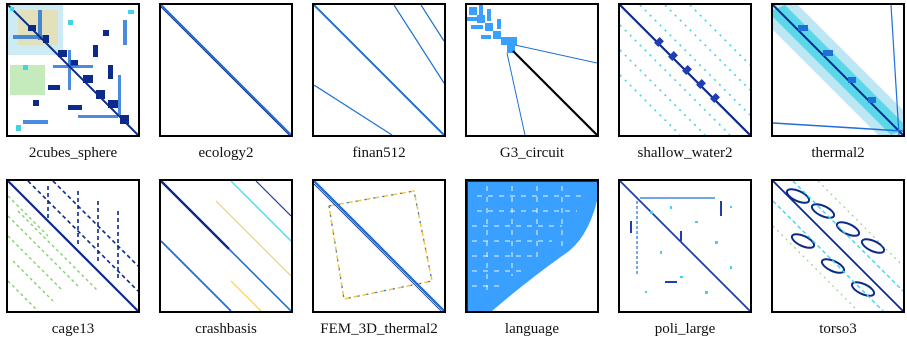 This screenshot has width=907, height=345. Describe the element at coordinates (685, 153) in the screenshot. I see `matrix-label: shallow_water2` at that location.